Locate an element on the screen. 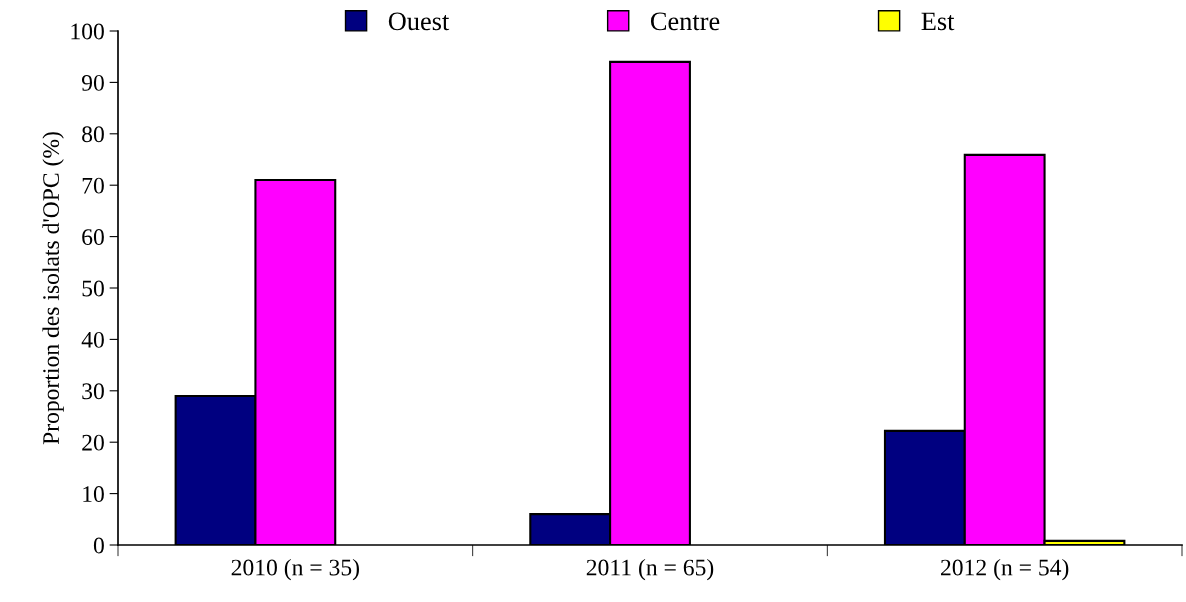  x-tick-label: 2011 (n = 65) is located at coordinates (650, 569).